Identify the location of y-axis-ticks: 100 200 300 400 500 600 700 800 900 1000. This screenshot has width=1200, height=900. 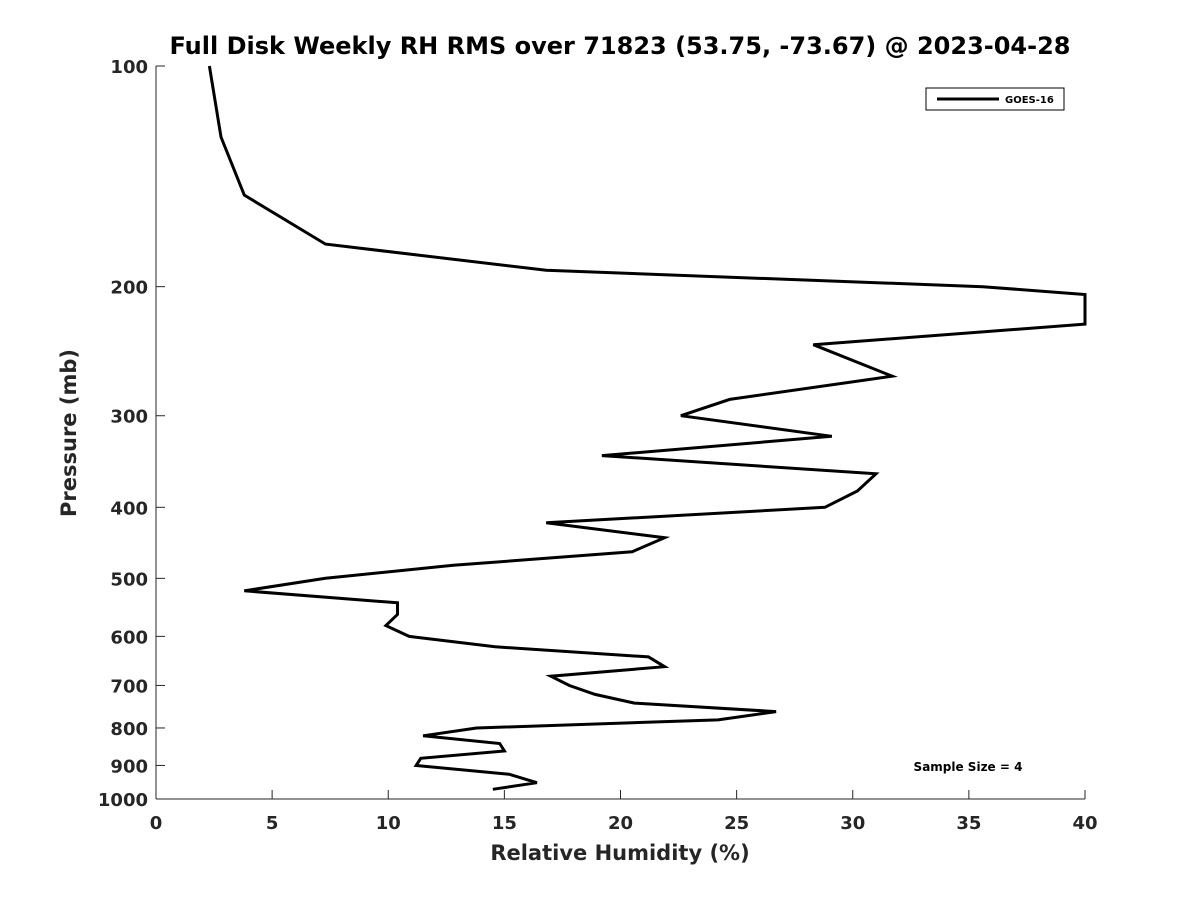
(131, 434).